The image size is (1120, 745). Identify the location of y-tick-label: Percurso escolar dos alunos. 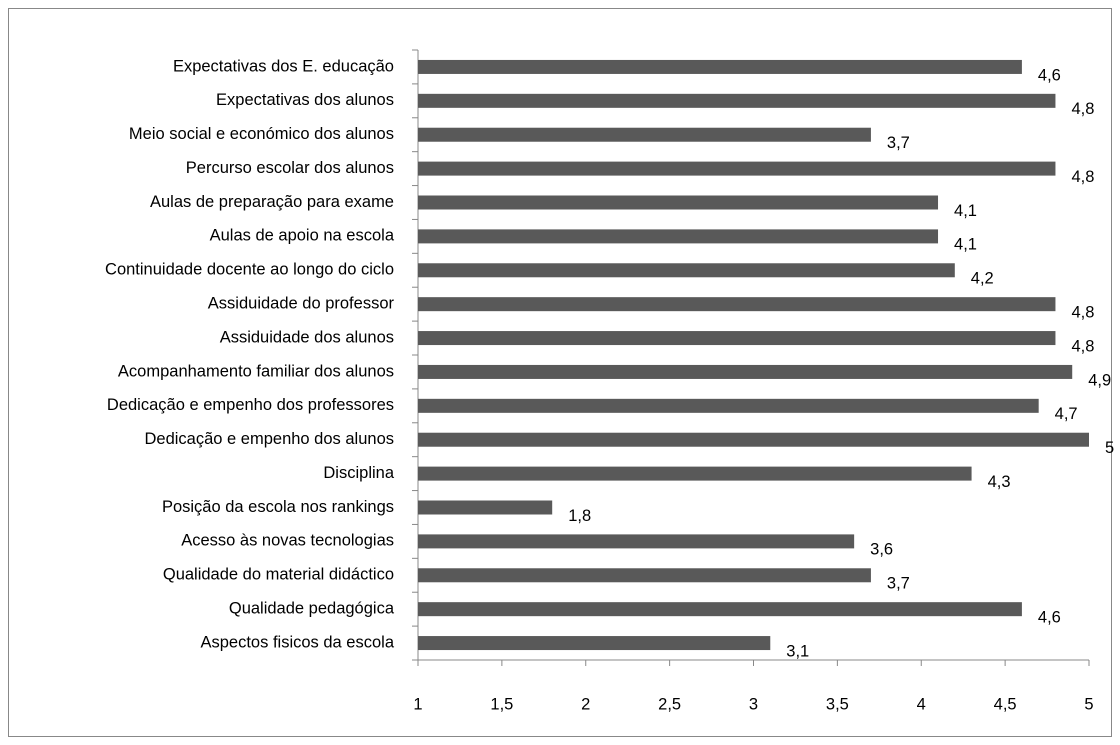
(290, 168).